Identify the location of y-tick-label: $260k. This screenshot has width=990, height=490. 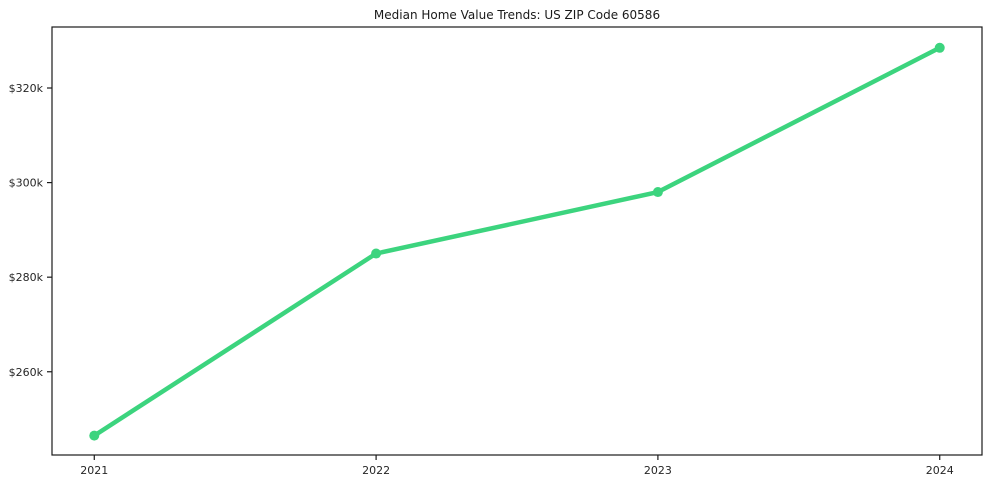
(26, 372).